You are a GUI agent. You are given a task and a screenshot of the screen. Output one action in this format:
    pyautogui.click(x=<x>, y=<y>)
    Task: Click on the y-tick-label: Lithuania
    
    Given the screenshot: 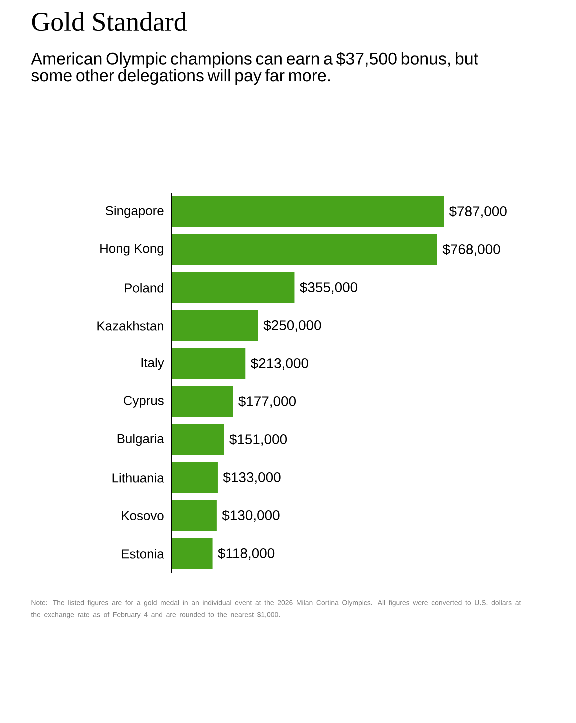 What is the action you would take?
    pyautogui.click(x=138, y=478)
    